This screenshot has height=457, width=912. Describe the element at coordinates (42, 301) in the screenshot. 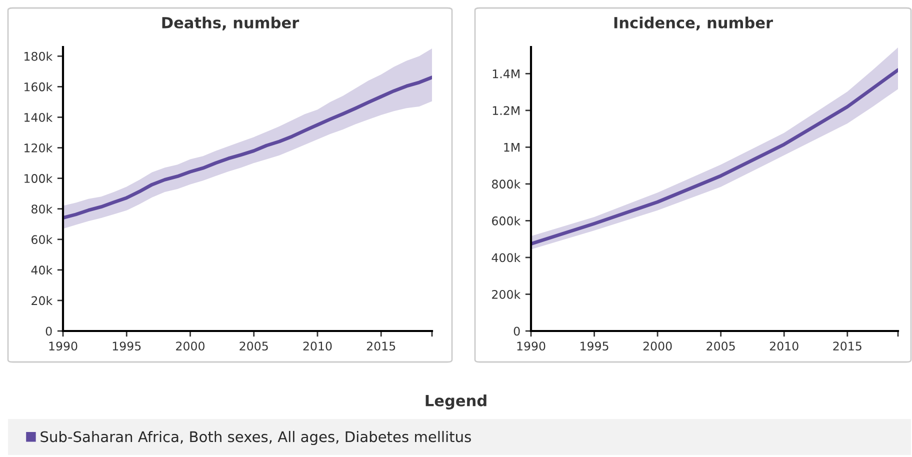

I see `y-tick-label: 20k` at that location.